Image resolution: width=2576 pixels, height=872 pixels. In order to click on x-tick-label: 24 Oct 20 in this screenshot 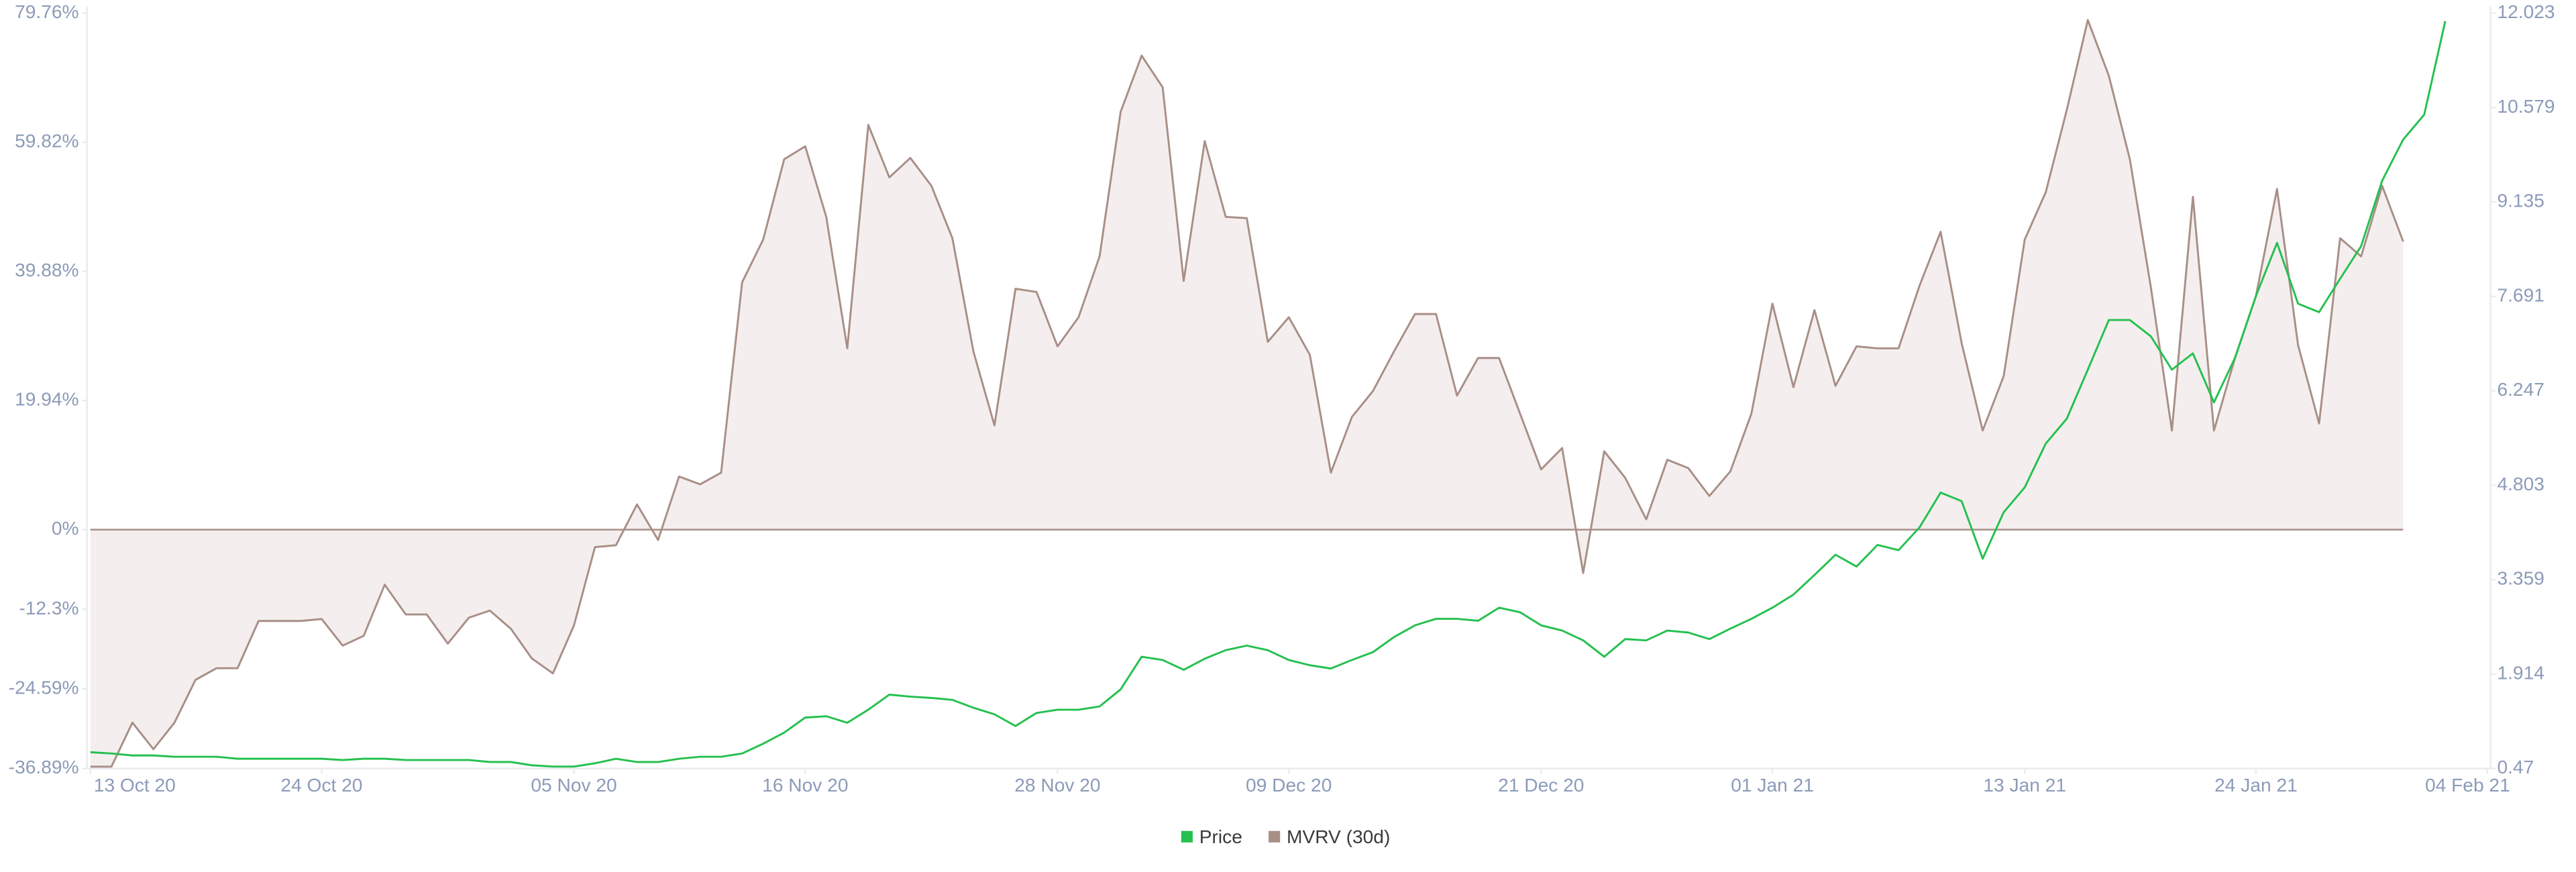, I will do `click(321, 785)`.